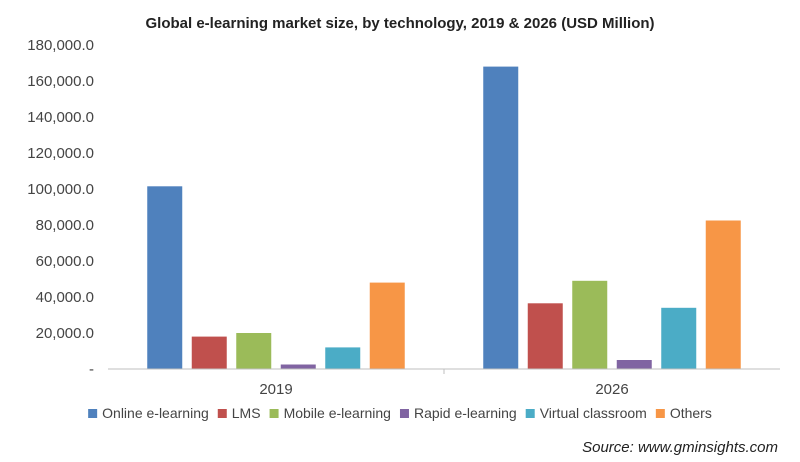 This screenshot has height=462, width=800. Describe the element at coordinates (343, 358) in the screenshot. I see `bar-virtual-classroom-2019` at that location.